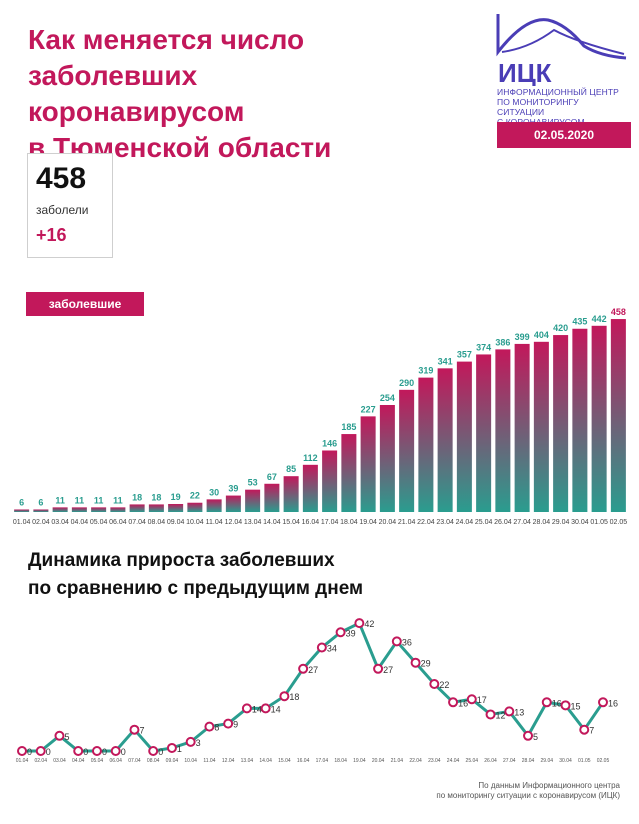 The image size is (639, 824). I want to click on growth-x-tick-label: 30.04, so click(565, 761).